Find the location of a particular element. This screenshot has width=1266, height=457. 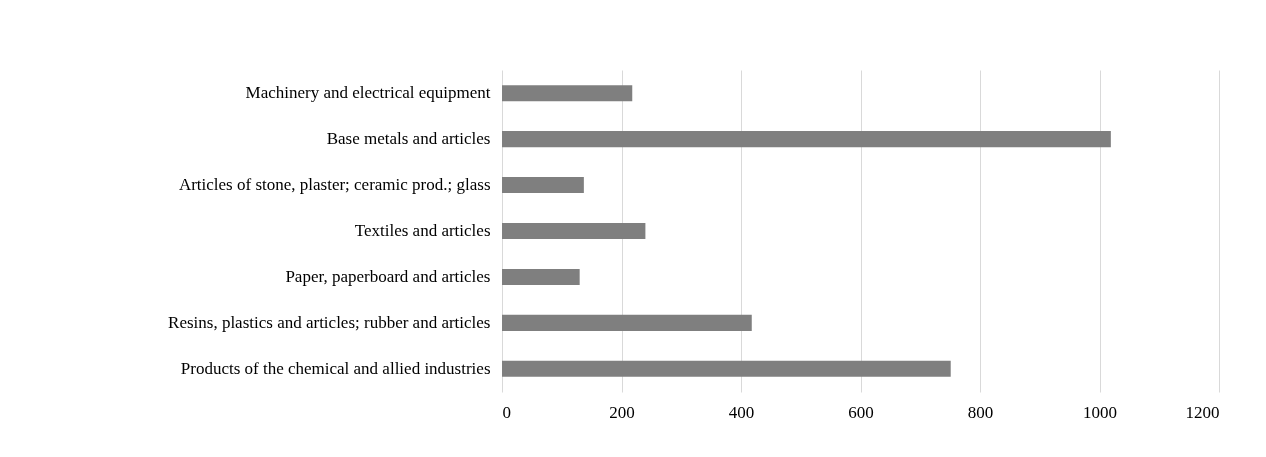

x-tick-label: 800 is located at coordinates (980, 412).